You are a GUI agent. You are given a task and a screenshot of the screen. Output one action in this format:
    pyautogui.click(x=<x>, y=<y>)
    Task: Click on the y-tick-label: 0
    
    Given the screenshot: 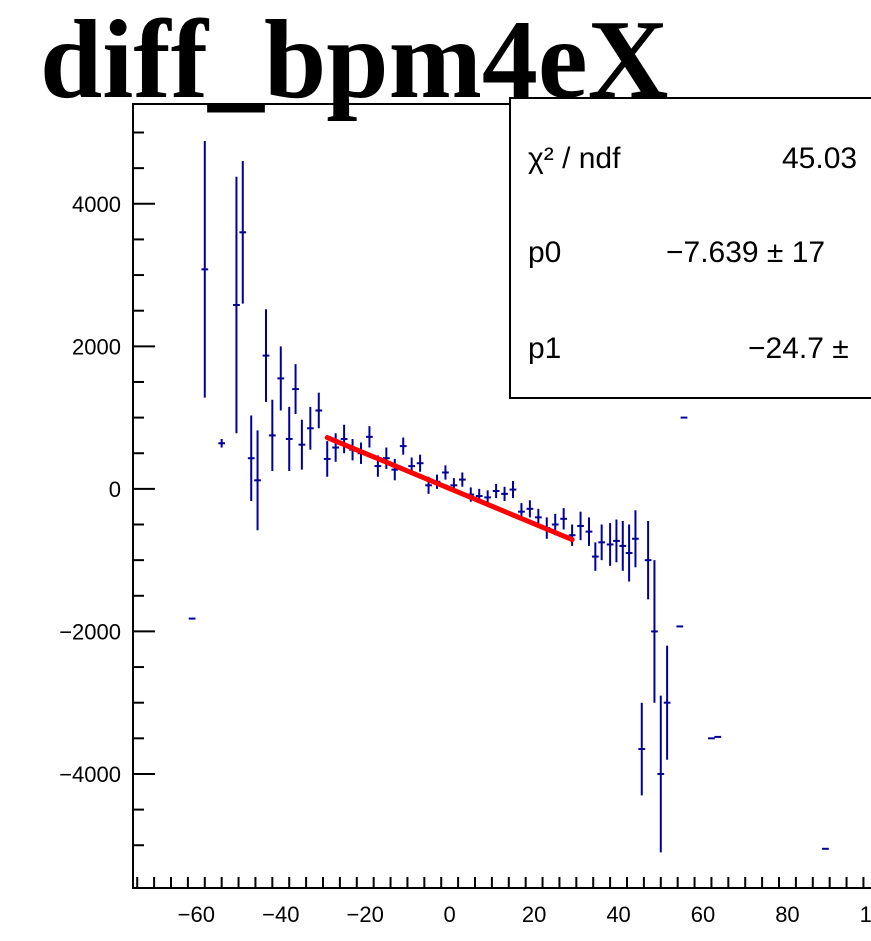 What is the action you would take?
    pyautogui.click(x=115, y=489)
    